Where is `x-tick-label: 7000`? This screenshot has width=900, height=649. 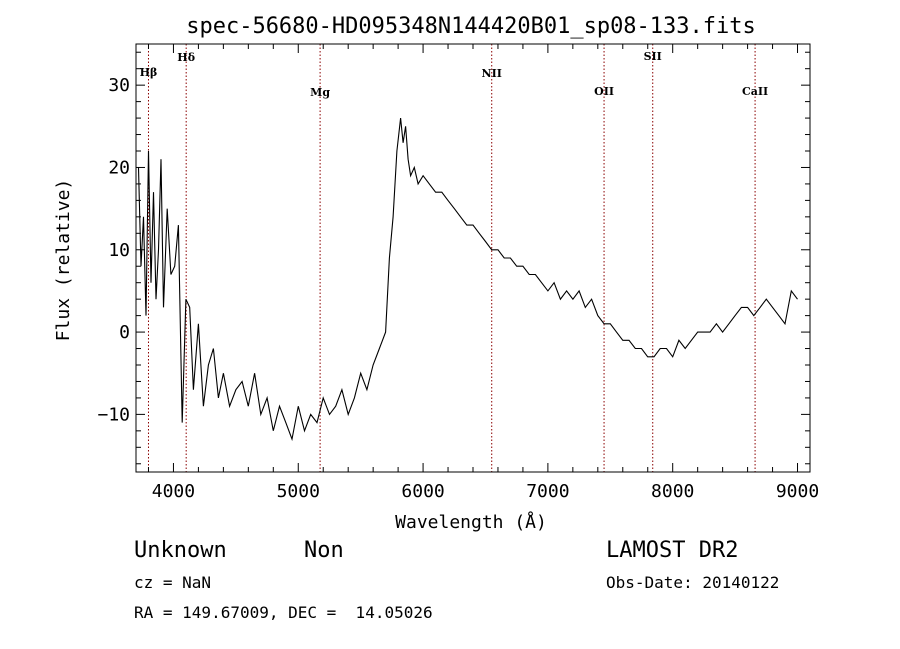 x-tick-label: 7000 is located at coordinates (547, 491).